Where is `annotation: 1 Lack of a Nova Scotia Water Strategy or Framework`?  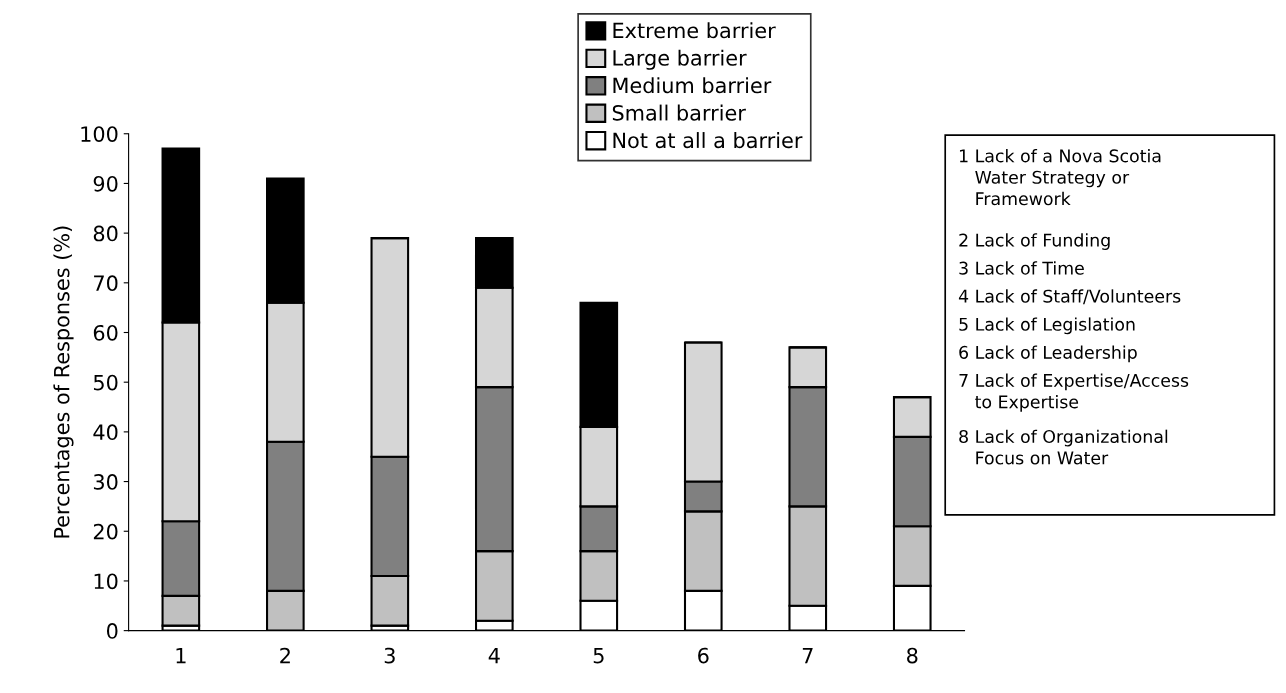 annotation: 1 Lack of a Nova Scotia Water Strategy or Framework is located at coordinates (1060, 177).